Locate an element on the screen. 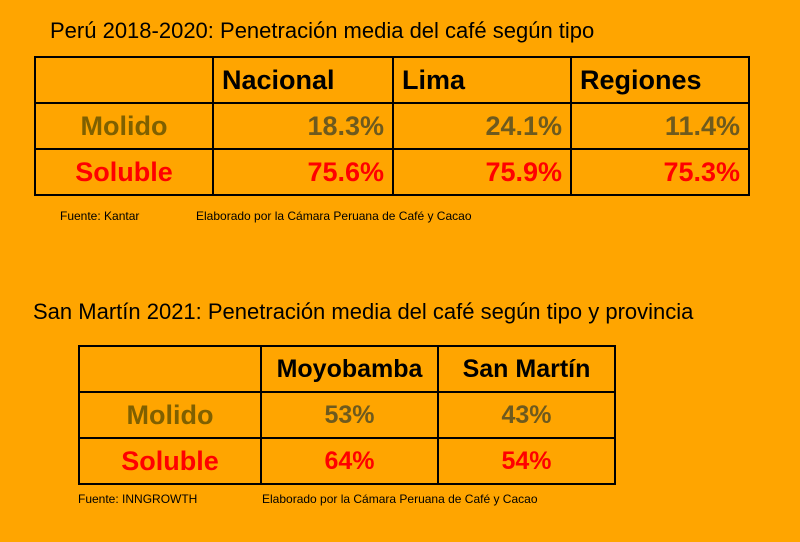  cell-soluble-lima: 75.9% is located at coordinates (482, 172).